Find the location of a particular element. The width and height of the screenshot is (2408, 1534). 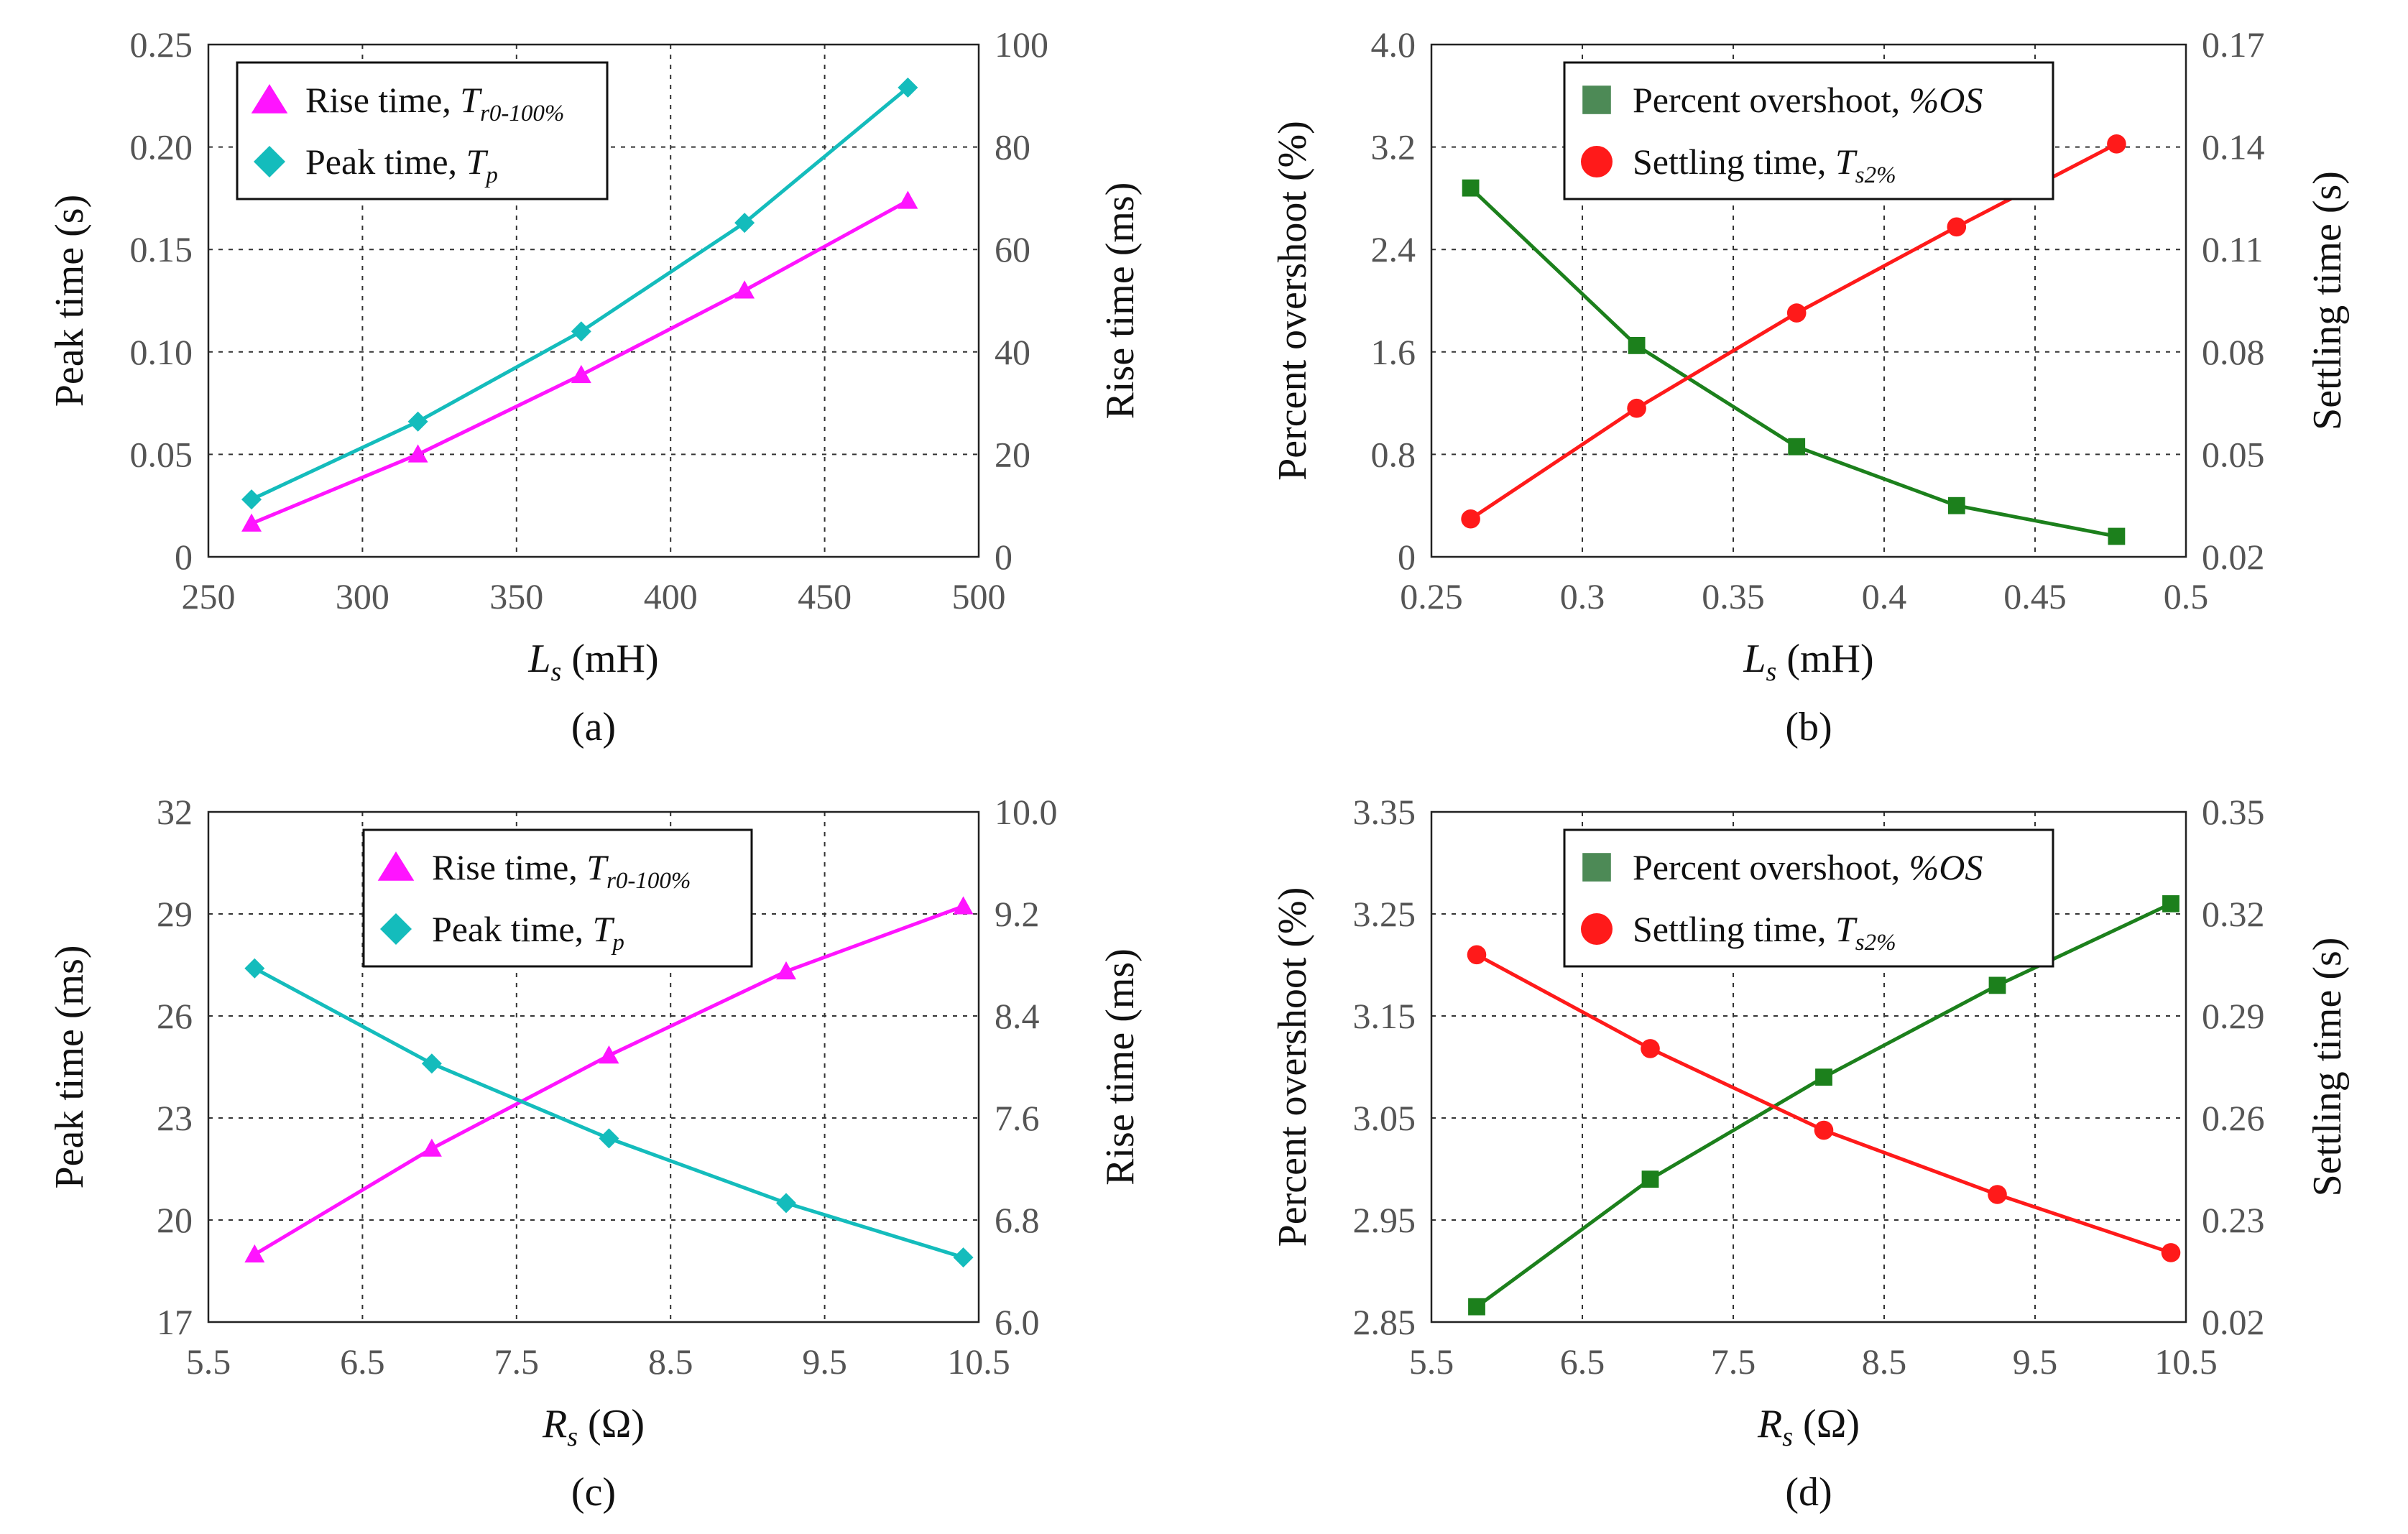

panel-caption: (b) is located at coordinates (1808, 727).